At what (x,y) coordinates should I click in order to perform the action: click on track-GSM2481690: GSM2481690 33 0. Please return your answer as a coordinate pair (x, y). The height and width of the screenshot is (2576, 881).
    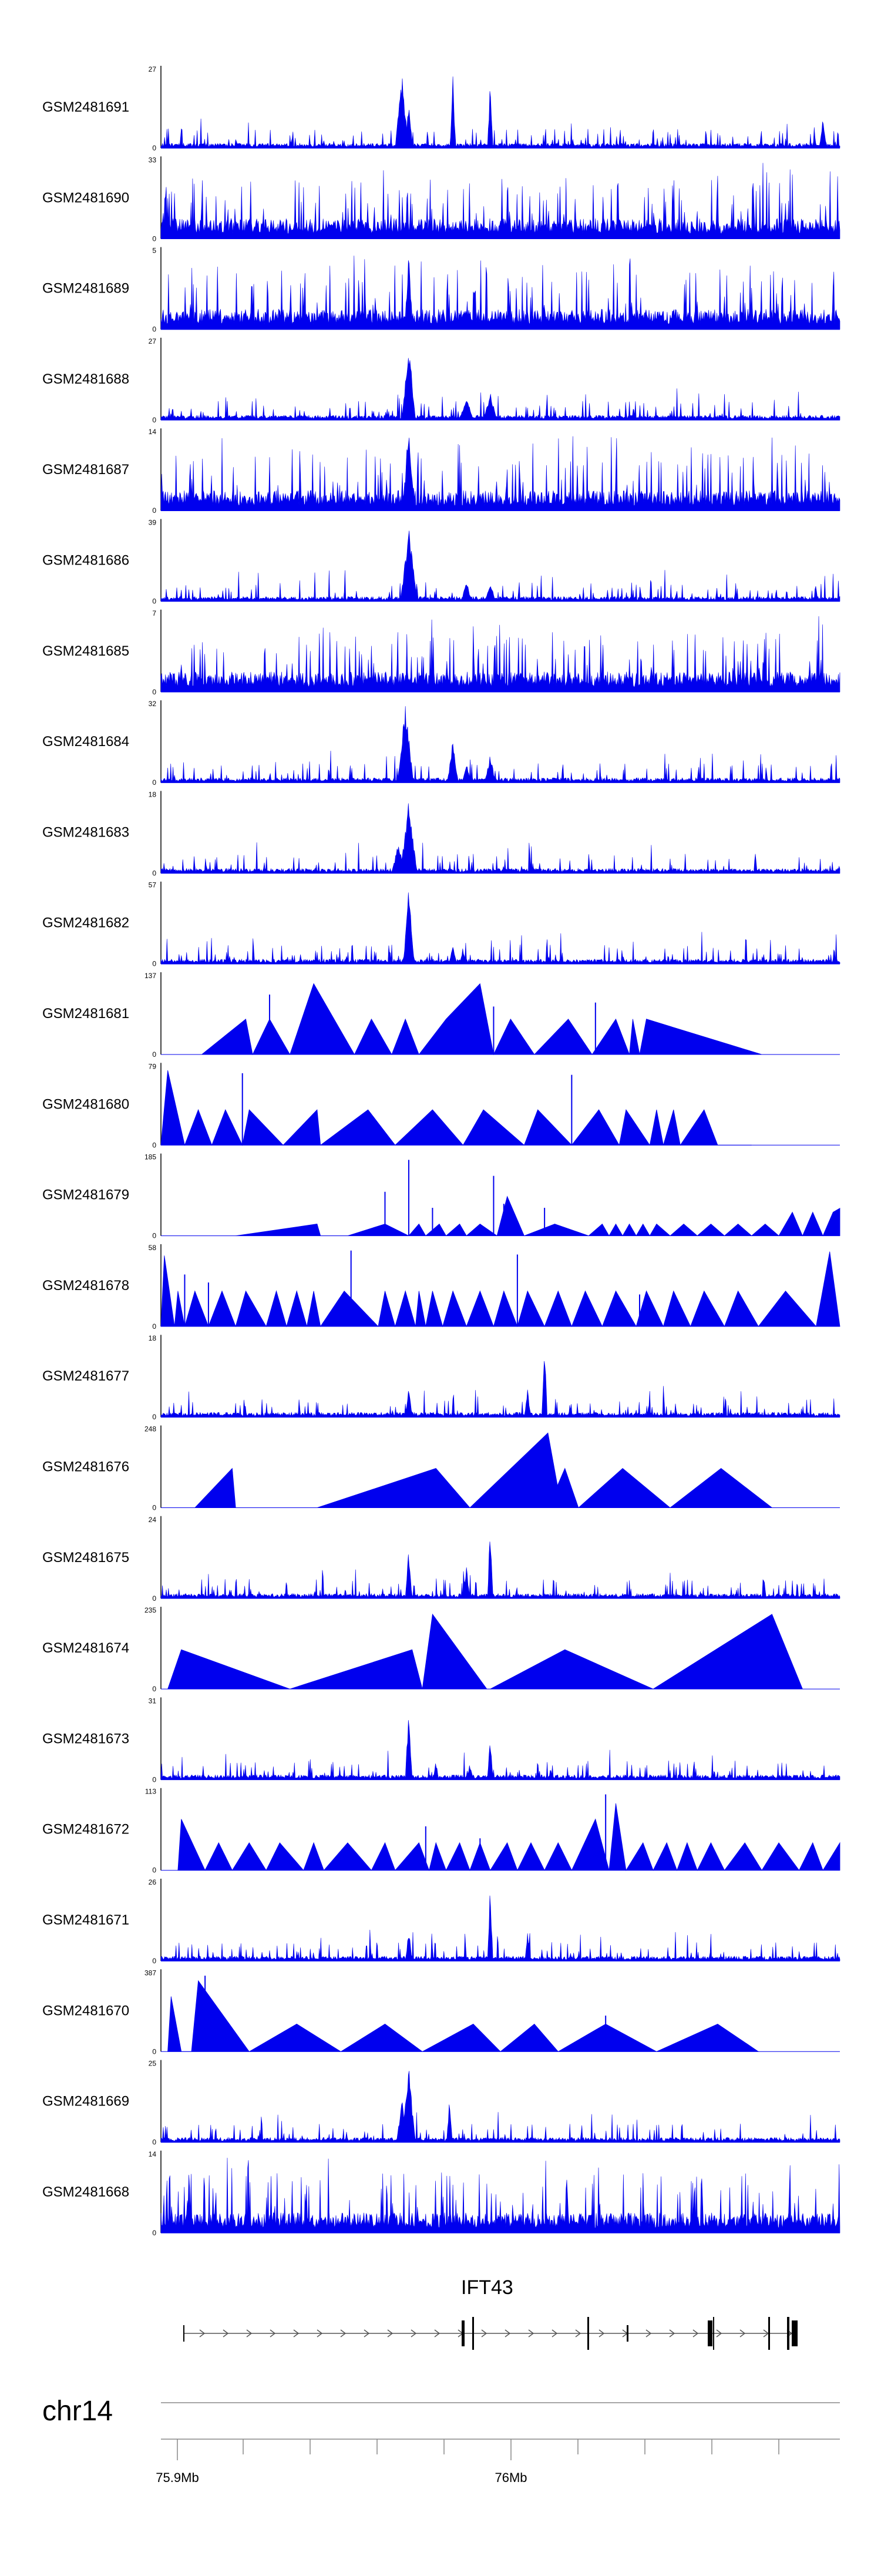
    Looking at the image, I should click on (441, 199).